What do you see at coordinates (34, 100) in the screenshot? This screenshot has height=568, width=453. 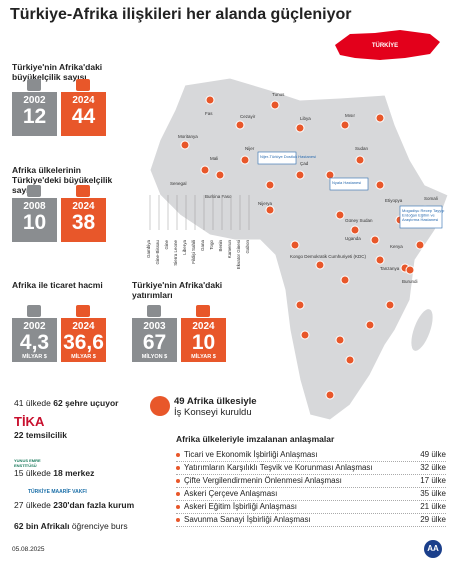 I see `stat-year: 2002` at bounding box center [34, 100].